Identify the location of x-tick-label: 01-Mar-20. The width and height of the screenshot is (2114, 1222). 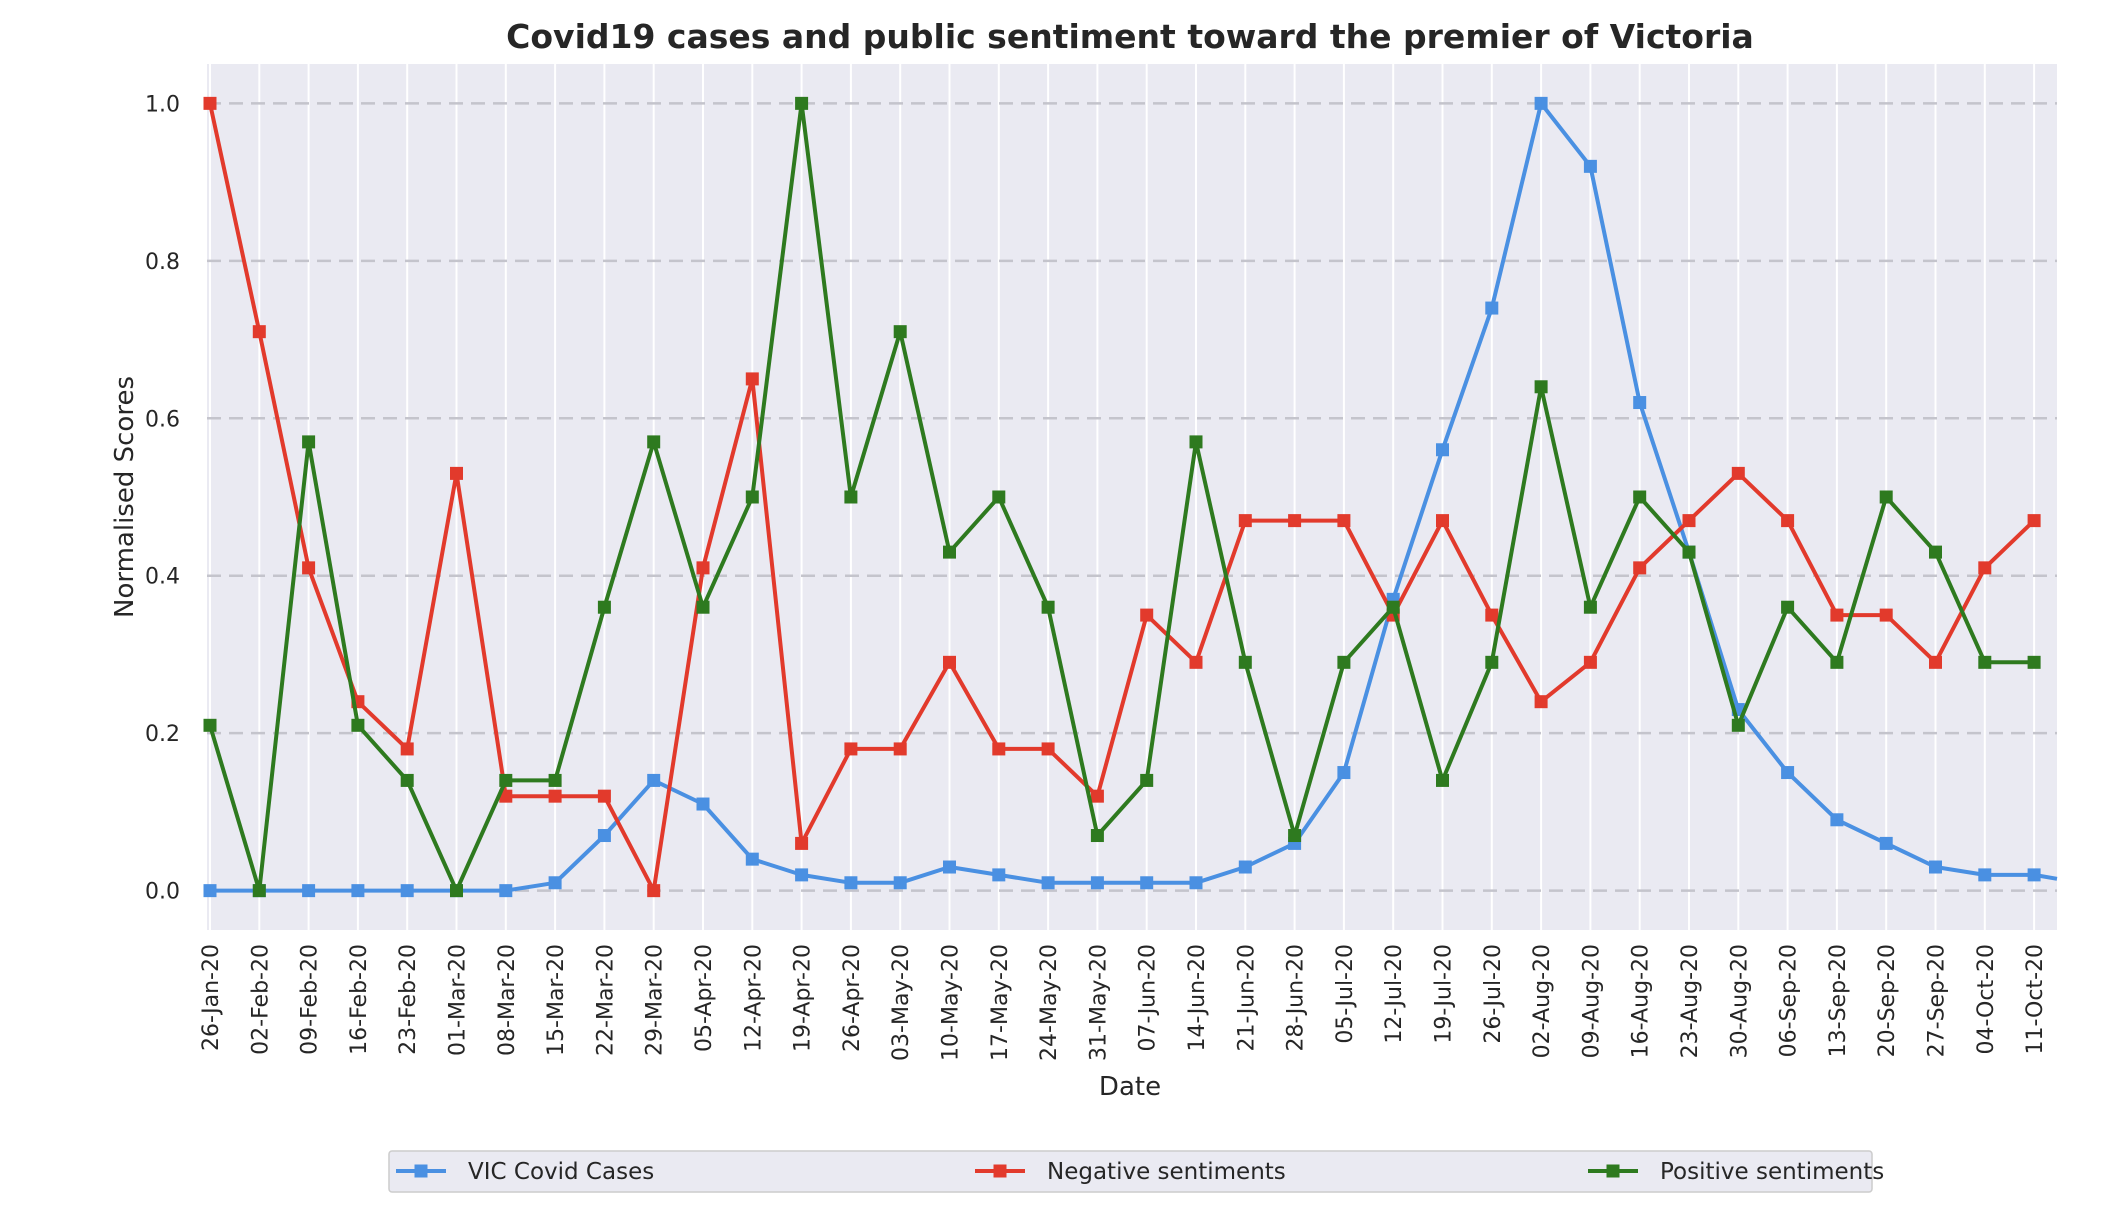
(458, 1000).